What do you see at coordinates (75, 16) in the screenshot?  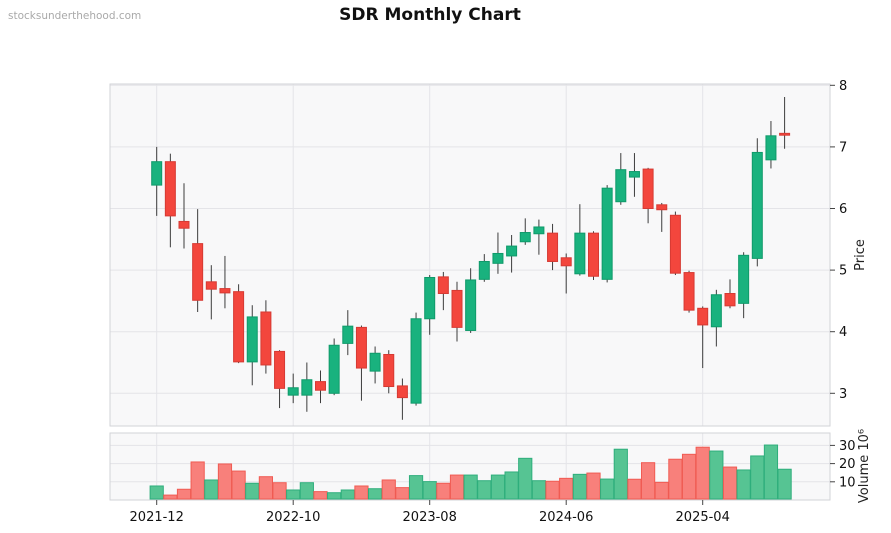 I see `watermark: stocksunderthehood.com` at bounding box center [75, 16].